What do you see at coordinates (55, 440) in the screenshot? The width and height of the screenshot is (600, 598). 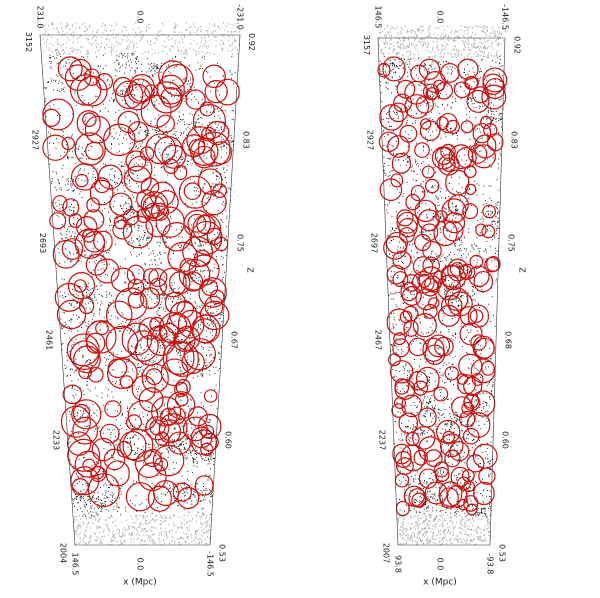 I see `distance-label: 2233` at bounding box center [55, 440].